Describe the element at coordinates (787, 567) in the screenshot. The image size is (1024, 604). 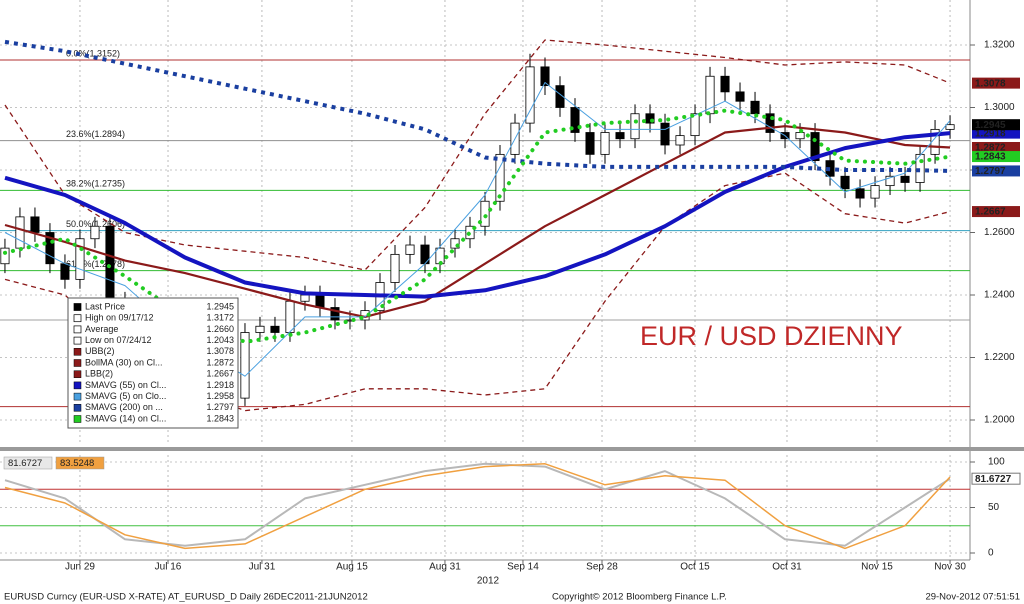
I see `x-tick-label: Oct 31` at that location.